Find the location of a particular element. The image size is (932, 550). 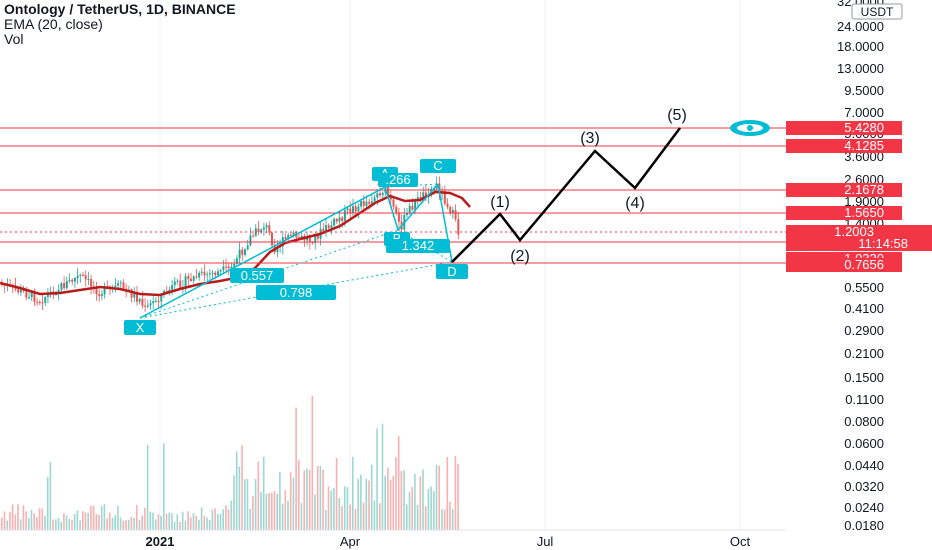

point-d-label: D is located at coordinates (451, 271).